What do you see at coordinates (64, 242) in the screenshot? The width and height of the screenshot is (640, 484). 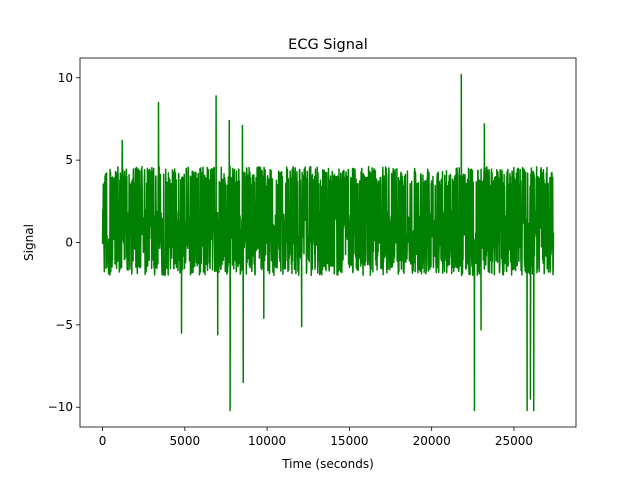 I see `y-axis: −10 −5 0 5 10` at bounding box center [64, 242].